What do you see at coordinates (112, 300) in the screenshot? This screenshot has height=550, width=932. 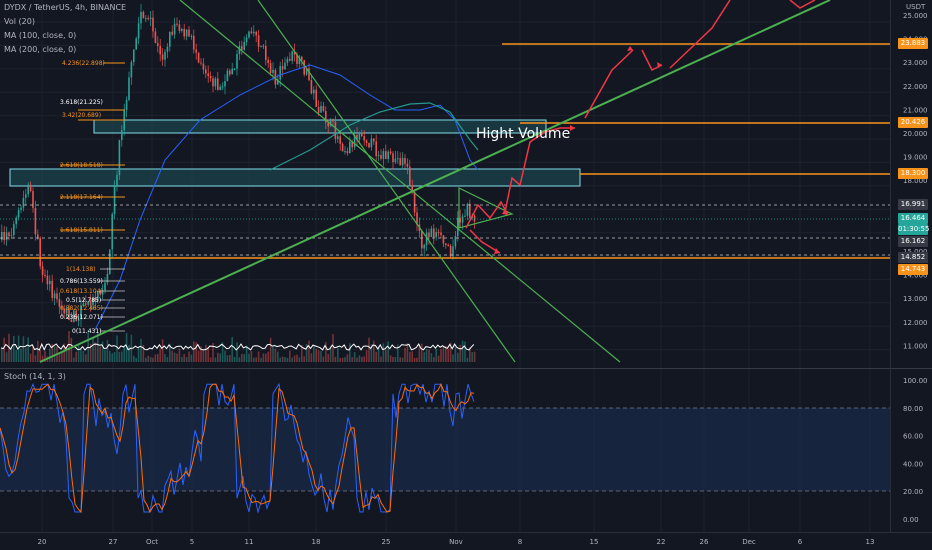 I see `fib-lower-levels` at bounding box center [112, 300].